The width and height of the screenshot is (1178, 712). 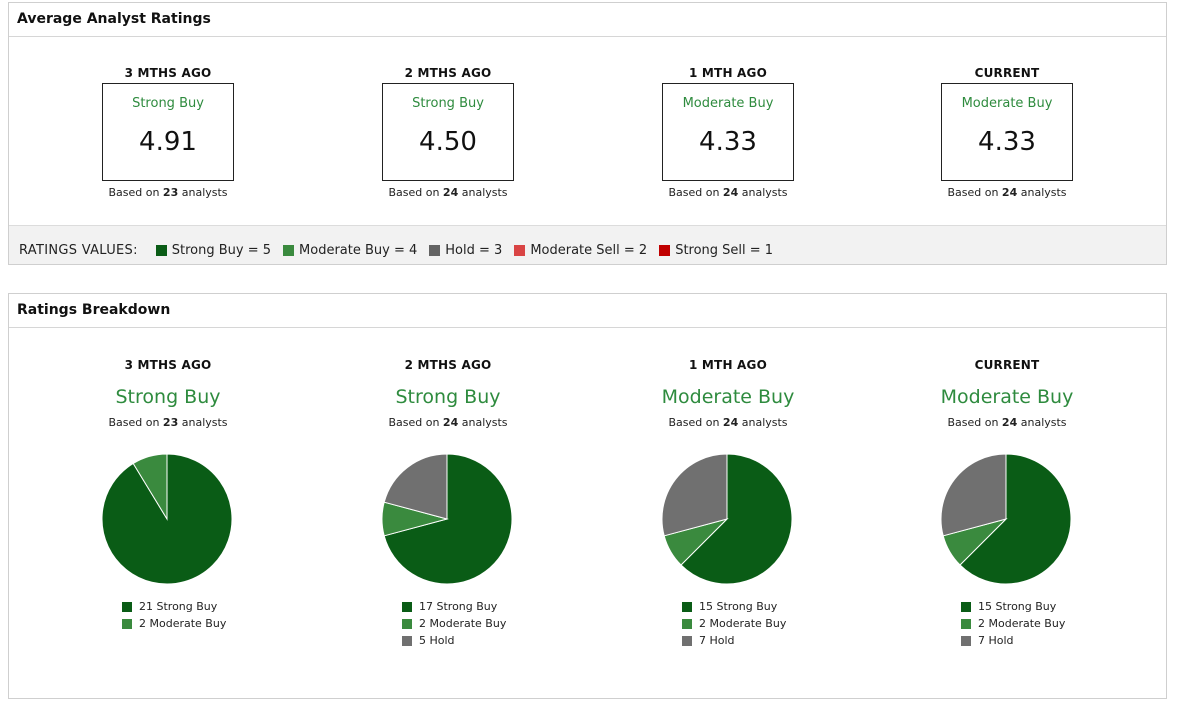 I want to click on legend-title: RATINGS VALUES:, so click(x=78, y=250).